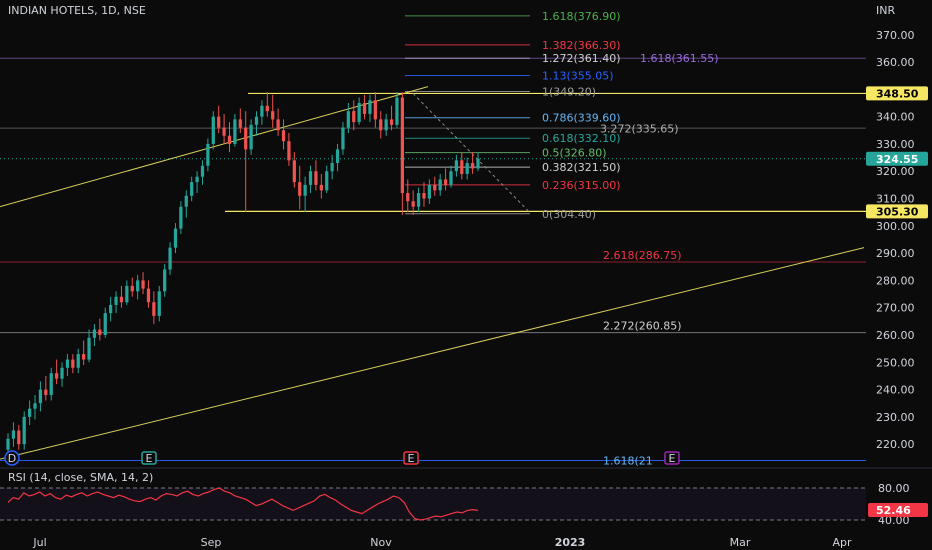 The width and height of the screenshot is (932, 550). Describe the element at coordinates (897, 93) in the screenshot. I see `price-tag-0: 348.50` at that location.